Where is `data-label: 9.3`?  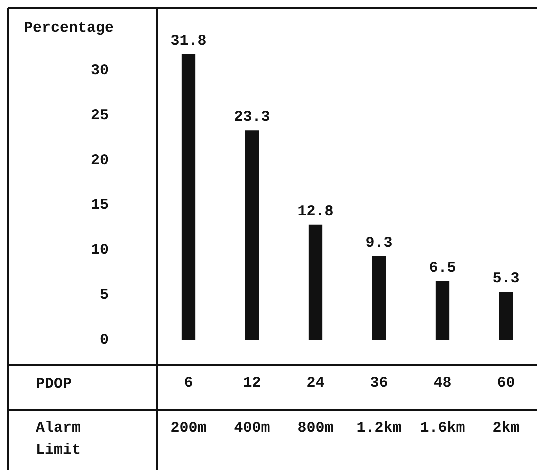
data-label: 9.3 is located at coordinates (379, 243).